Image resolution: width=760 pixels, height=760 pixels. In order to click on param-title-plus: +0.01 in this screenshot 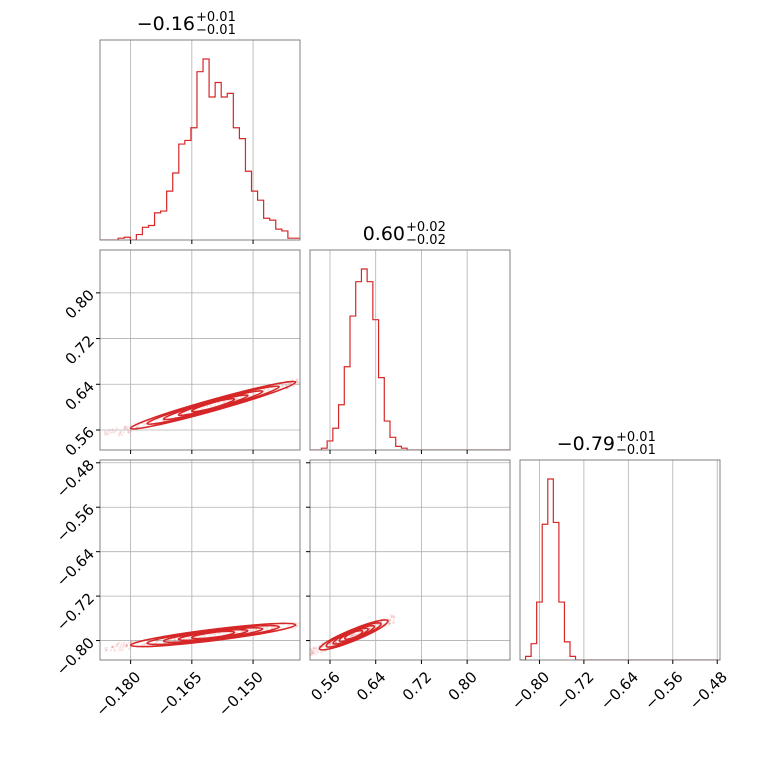, I will do `click(216, 17)`.